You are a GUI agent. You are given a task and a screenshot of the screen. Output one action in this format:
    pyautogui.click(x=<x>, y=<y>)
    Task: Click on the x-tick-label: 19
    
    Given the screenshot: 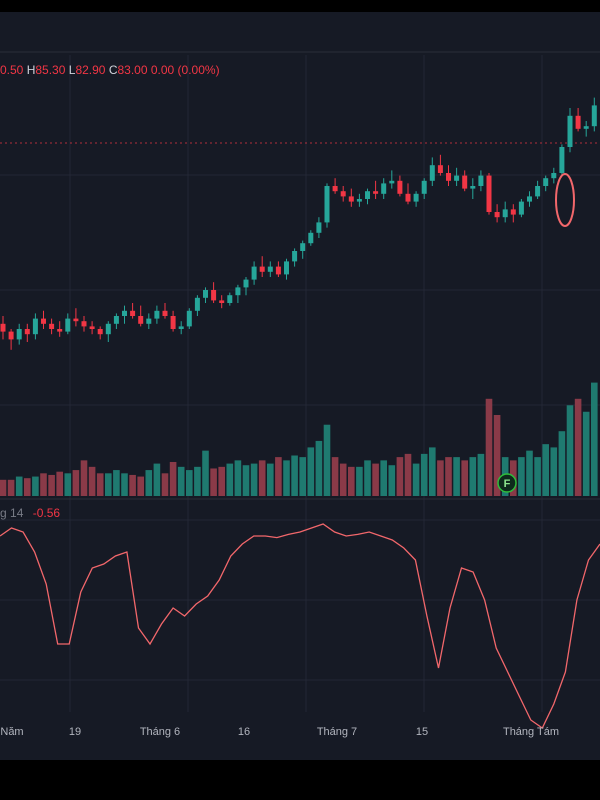 What is the action you would take?
    pyautogui.click(x=75, y=732)
    